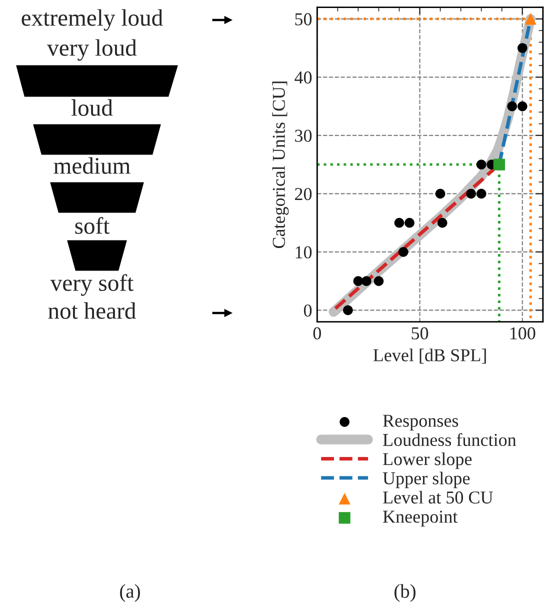 The height and width of the screenshot is (605, 544). What do you see at coordinates (304, 252) in the screenshot?
I see `y-tick-label: 10` at bounding box center [304, 252].